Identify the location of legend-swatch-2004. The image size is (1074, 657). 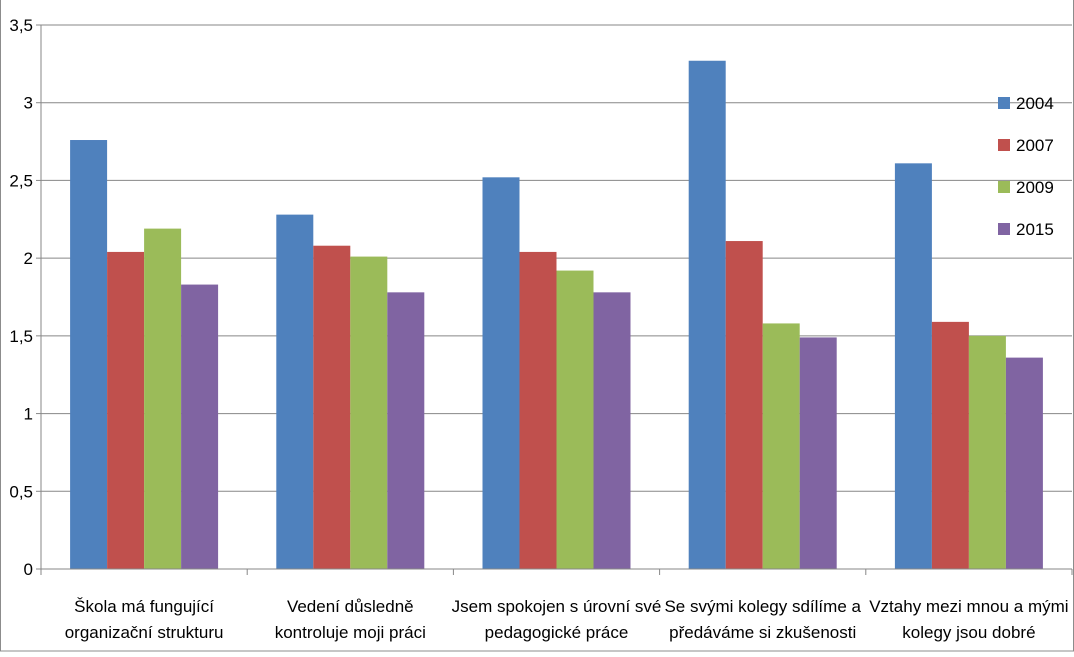
(1004, 103).